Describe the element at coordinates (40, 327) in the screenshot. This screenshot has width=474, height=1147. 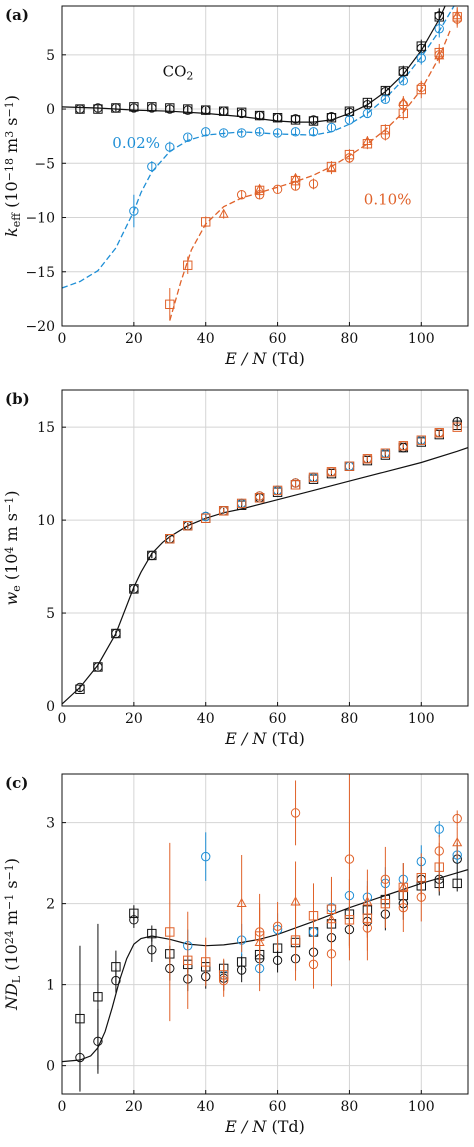
I see `y-tick-label: −20` at that location.